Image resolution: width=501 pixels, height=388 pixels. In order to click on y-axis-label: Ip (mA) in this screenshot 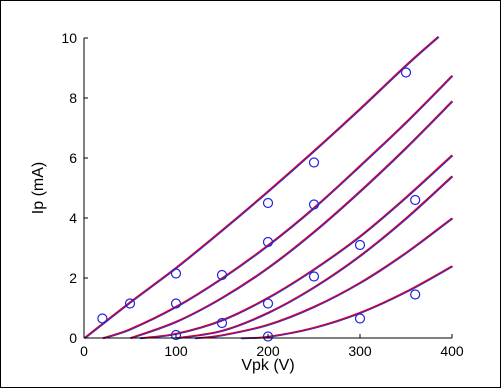, I will do `click(38, 188)`.